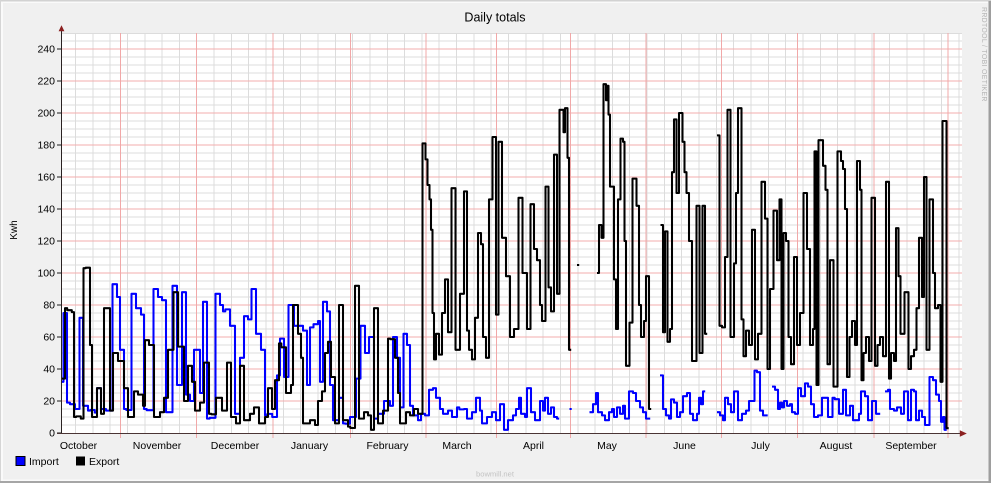 This screenshot has width=991, height=488. Describe the element at coordinates (760, 446) in the screenshot. I see `svg-text: July` at that location.